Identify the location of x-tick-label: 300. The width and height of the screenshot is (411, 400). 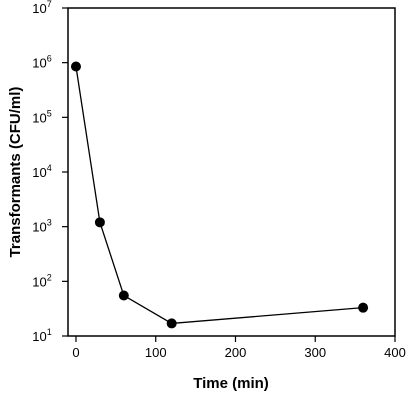
(315, 352).